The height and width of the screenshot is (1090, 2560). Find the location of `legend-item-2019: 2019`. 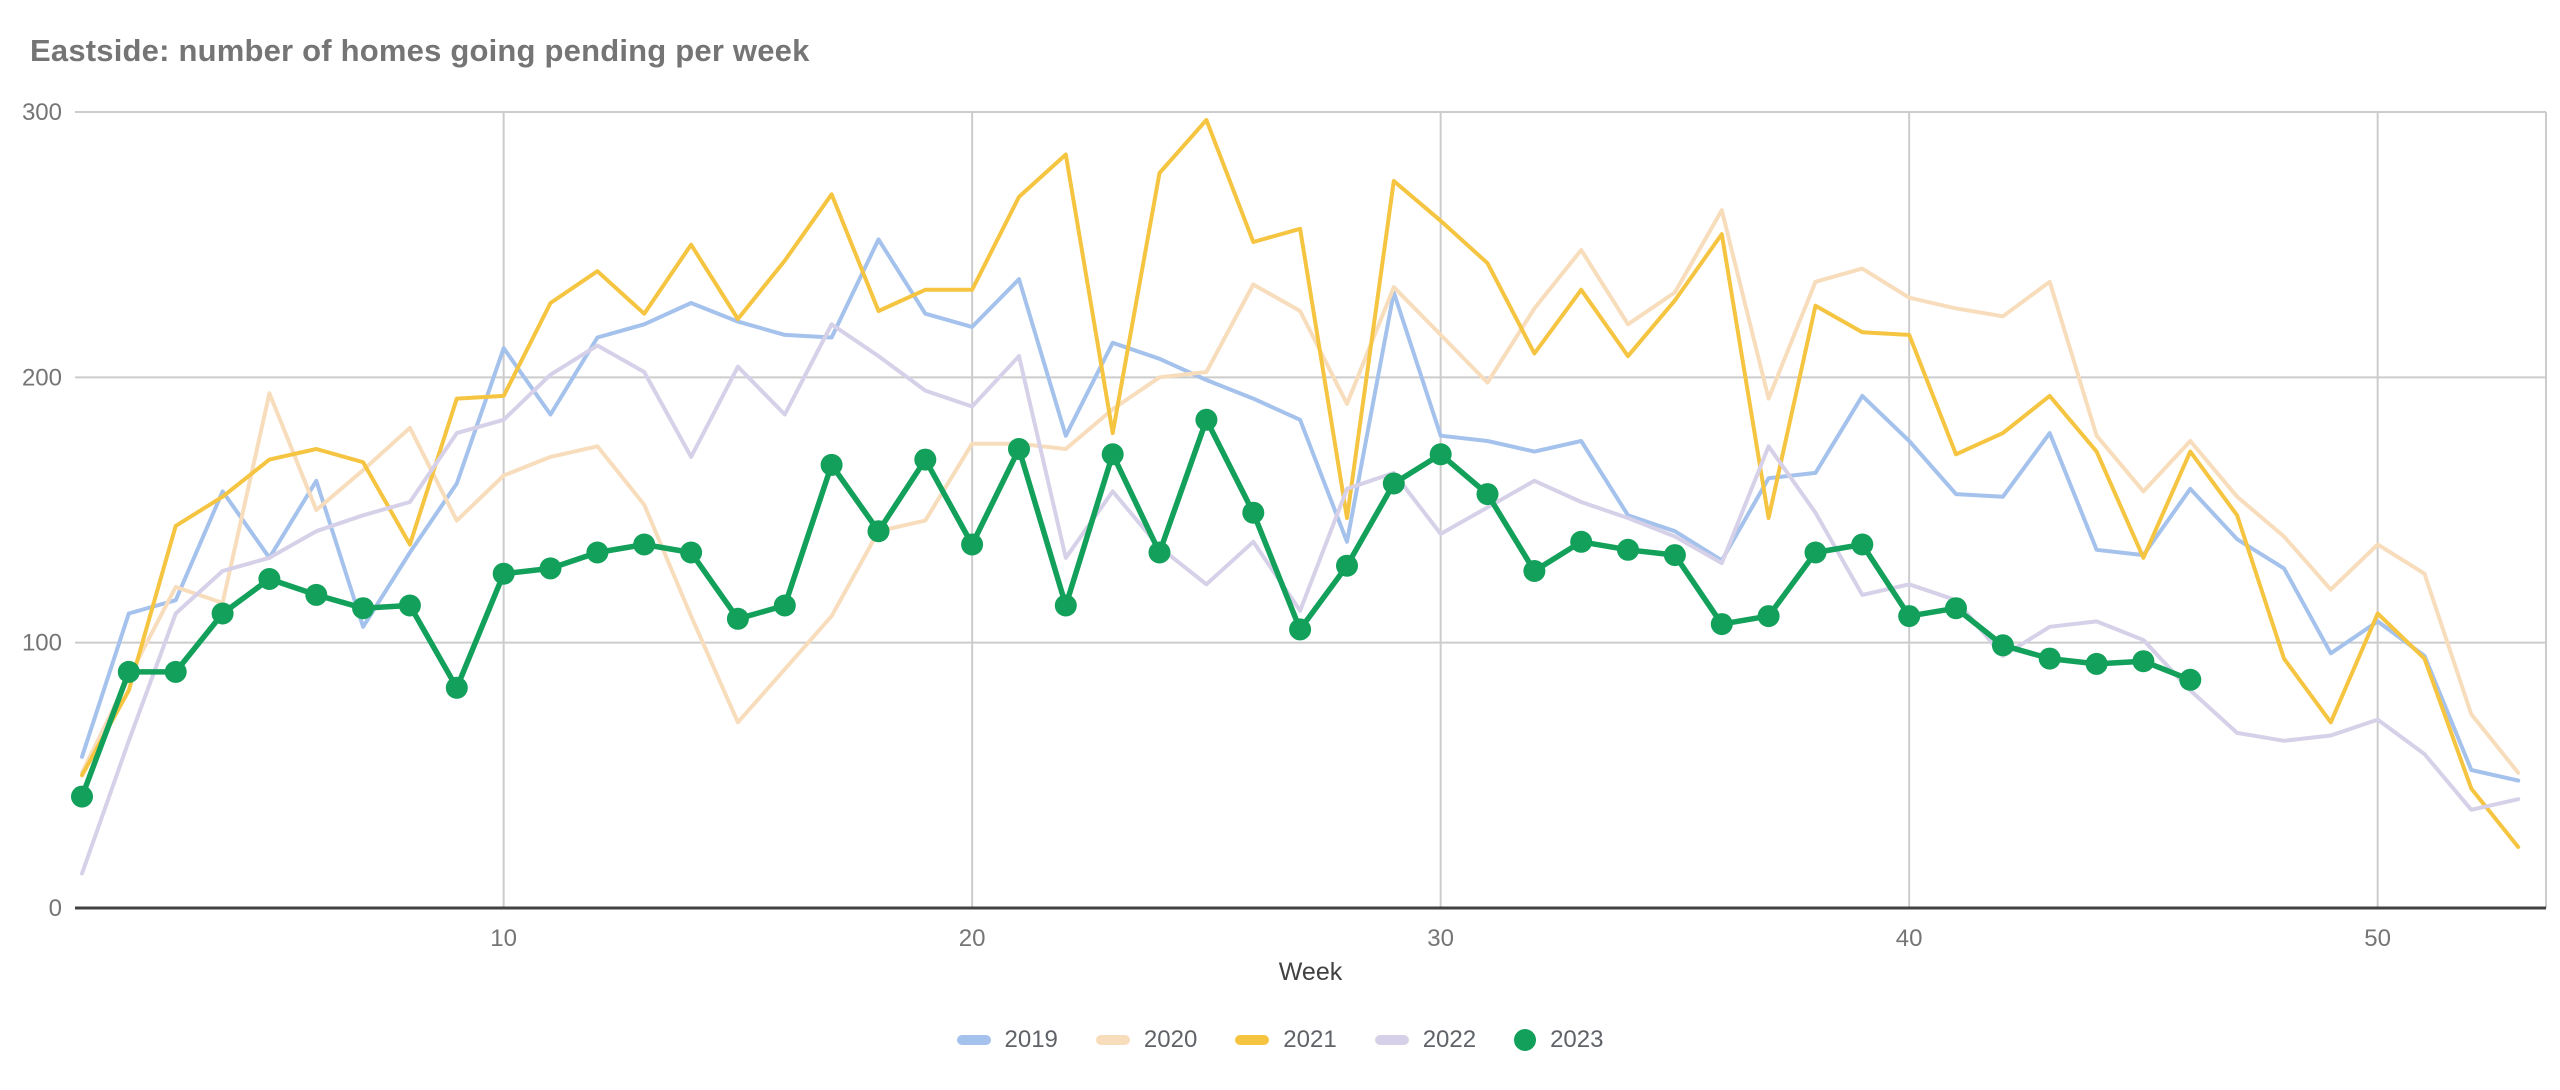

legend-item-2019: 2019 is located at coordinates (1007, 1040).